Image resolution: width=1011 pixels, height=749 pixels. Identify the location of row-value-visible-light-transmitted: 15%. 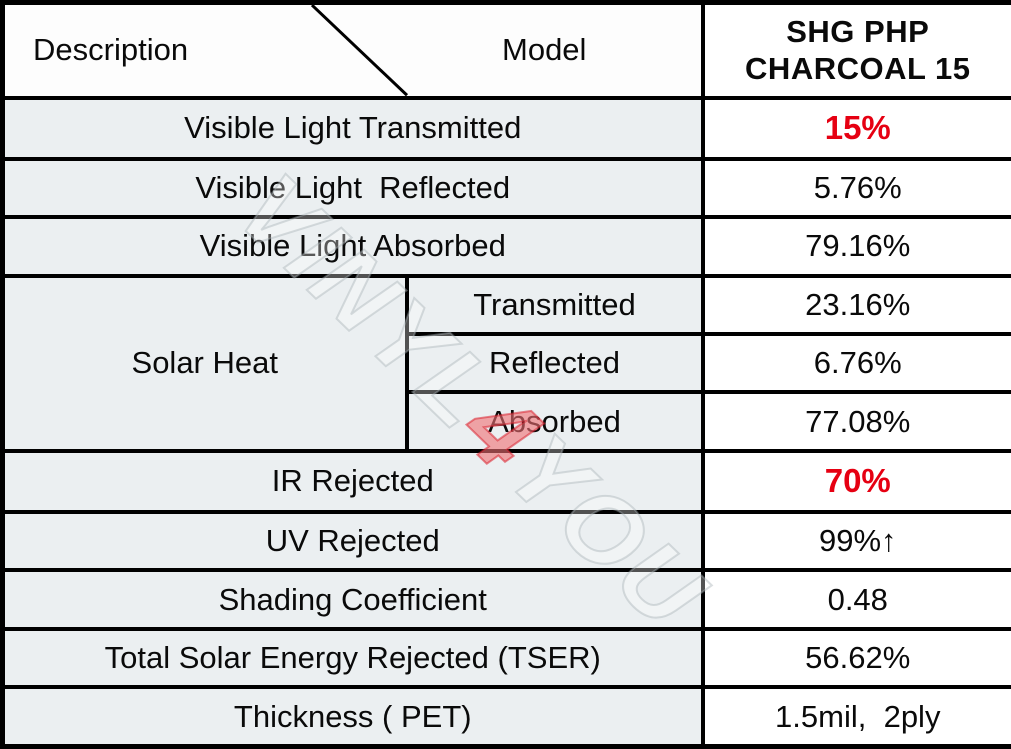
(855, 128).